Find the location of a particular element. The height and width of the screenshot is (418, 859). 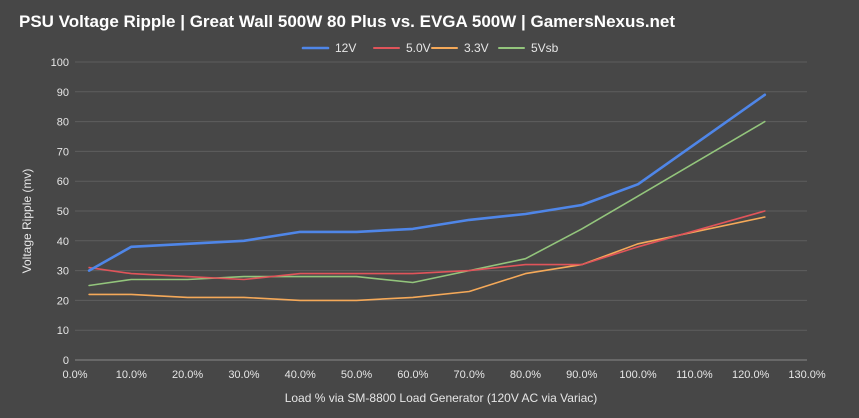

x-tick-label: 60.0% is located at coordinates (412, 375).